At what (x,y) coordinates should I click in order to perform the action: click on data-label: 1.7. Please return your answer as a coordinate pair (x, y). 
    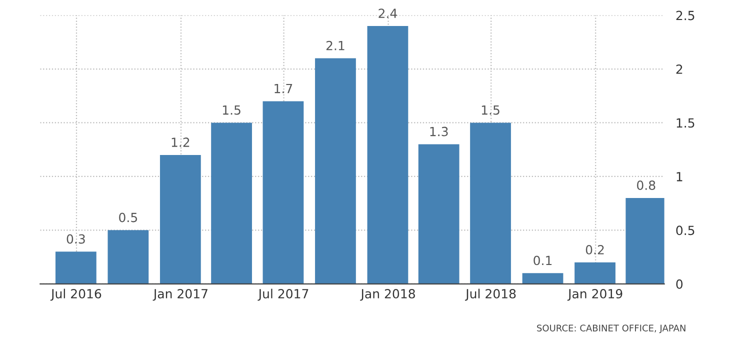
    Looking at the image, I should click on (283, 89).